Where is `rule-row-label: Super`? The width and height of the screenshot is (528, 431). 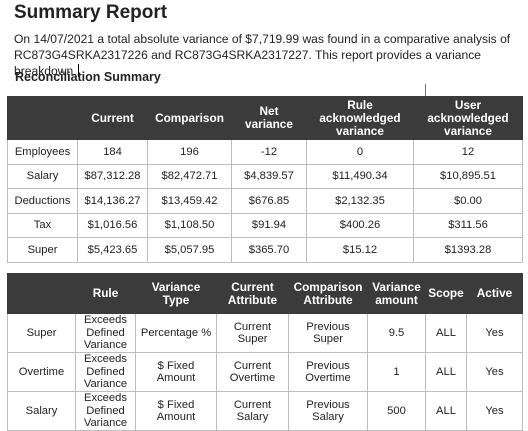 rule-row-label: Super is located at coordinates (41, 333).